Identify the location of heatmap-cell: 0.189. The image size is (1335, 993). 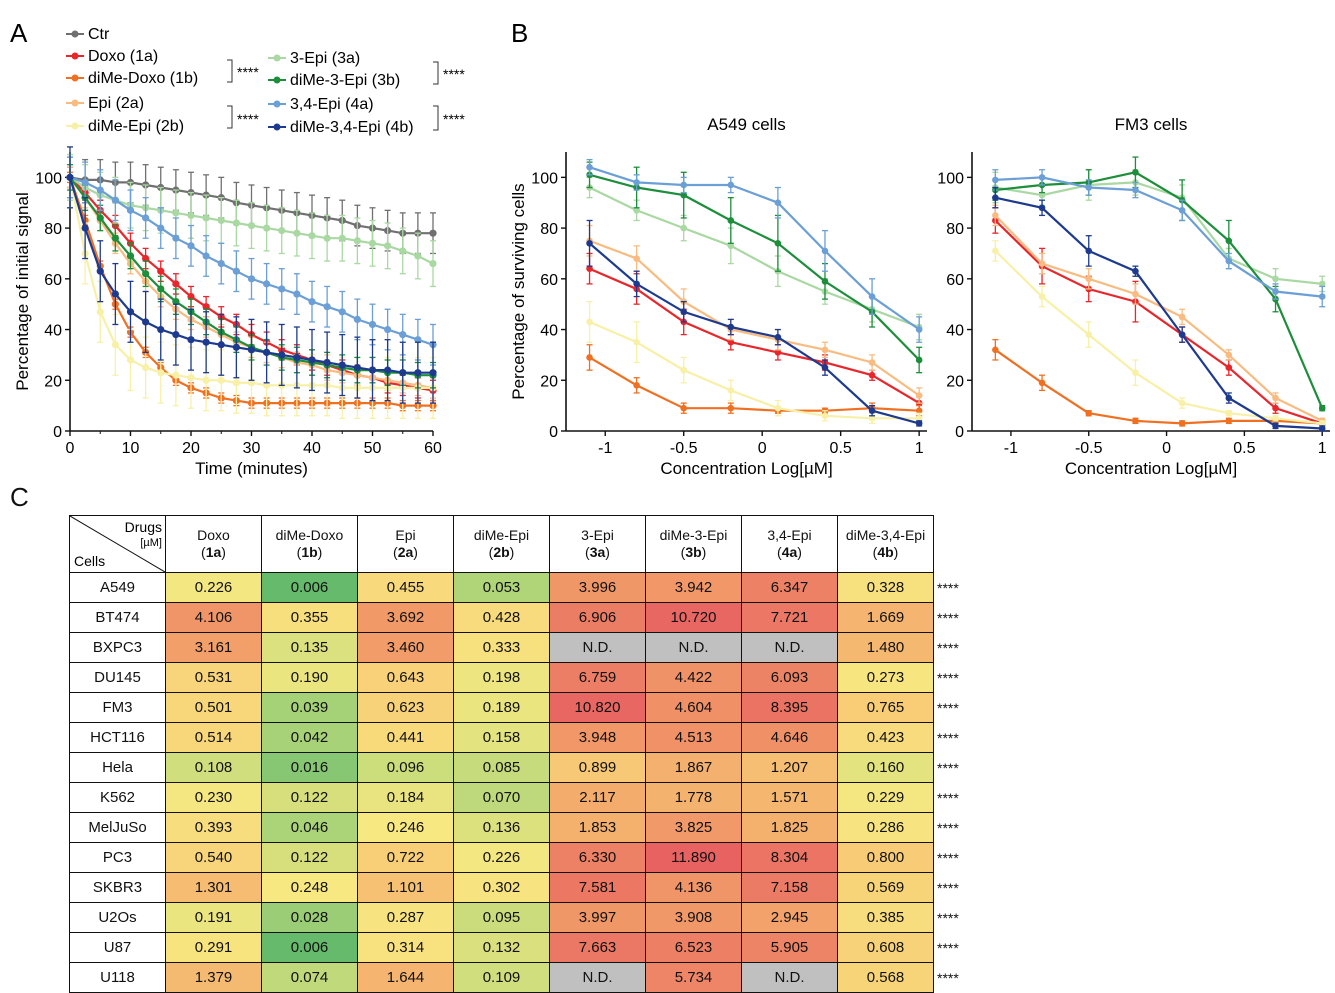
(501, 707).